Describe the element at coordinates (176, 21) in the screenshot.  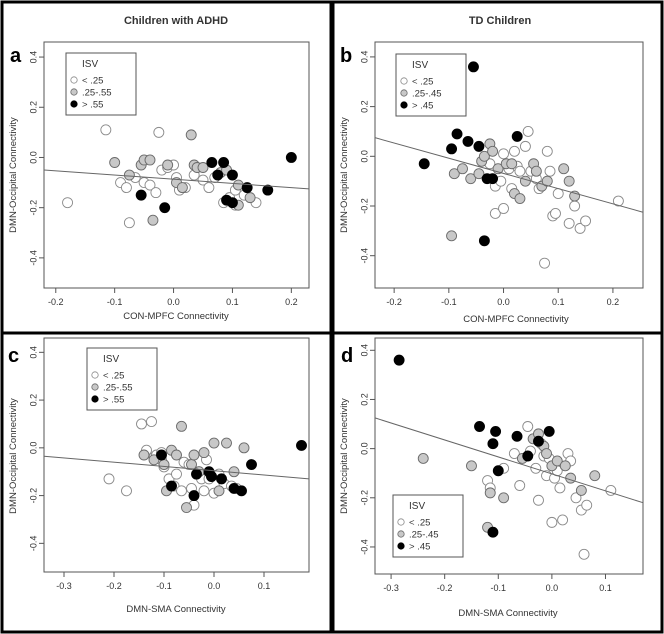
I see `column-title-left: Children with ADHD` at that location.